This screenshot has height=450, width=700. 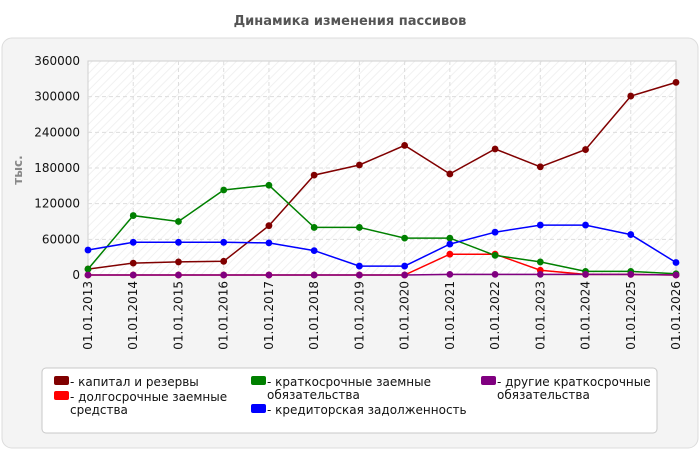 I want to click on x-tick-label: 01.01.2020, so click(x=405, y=315).